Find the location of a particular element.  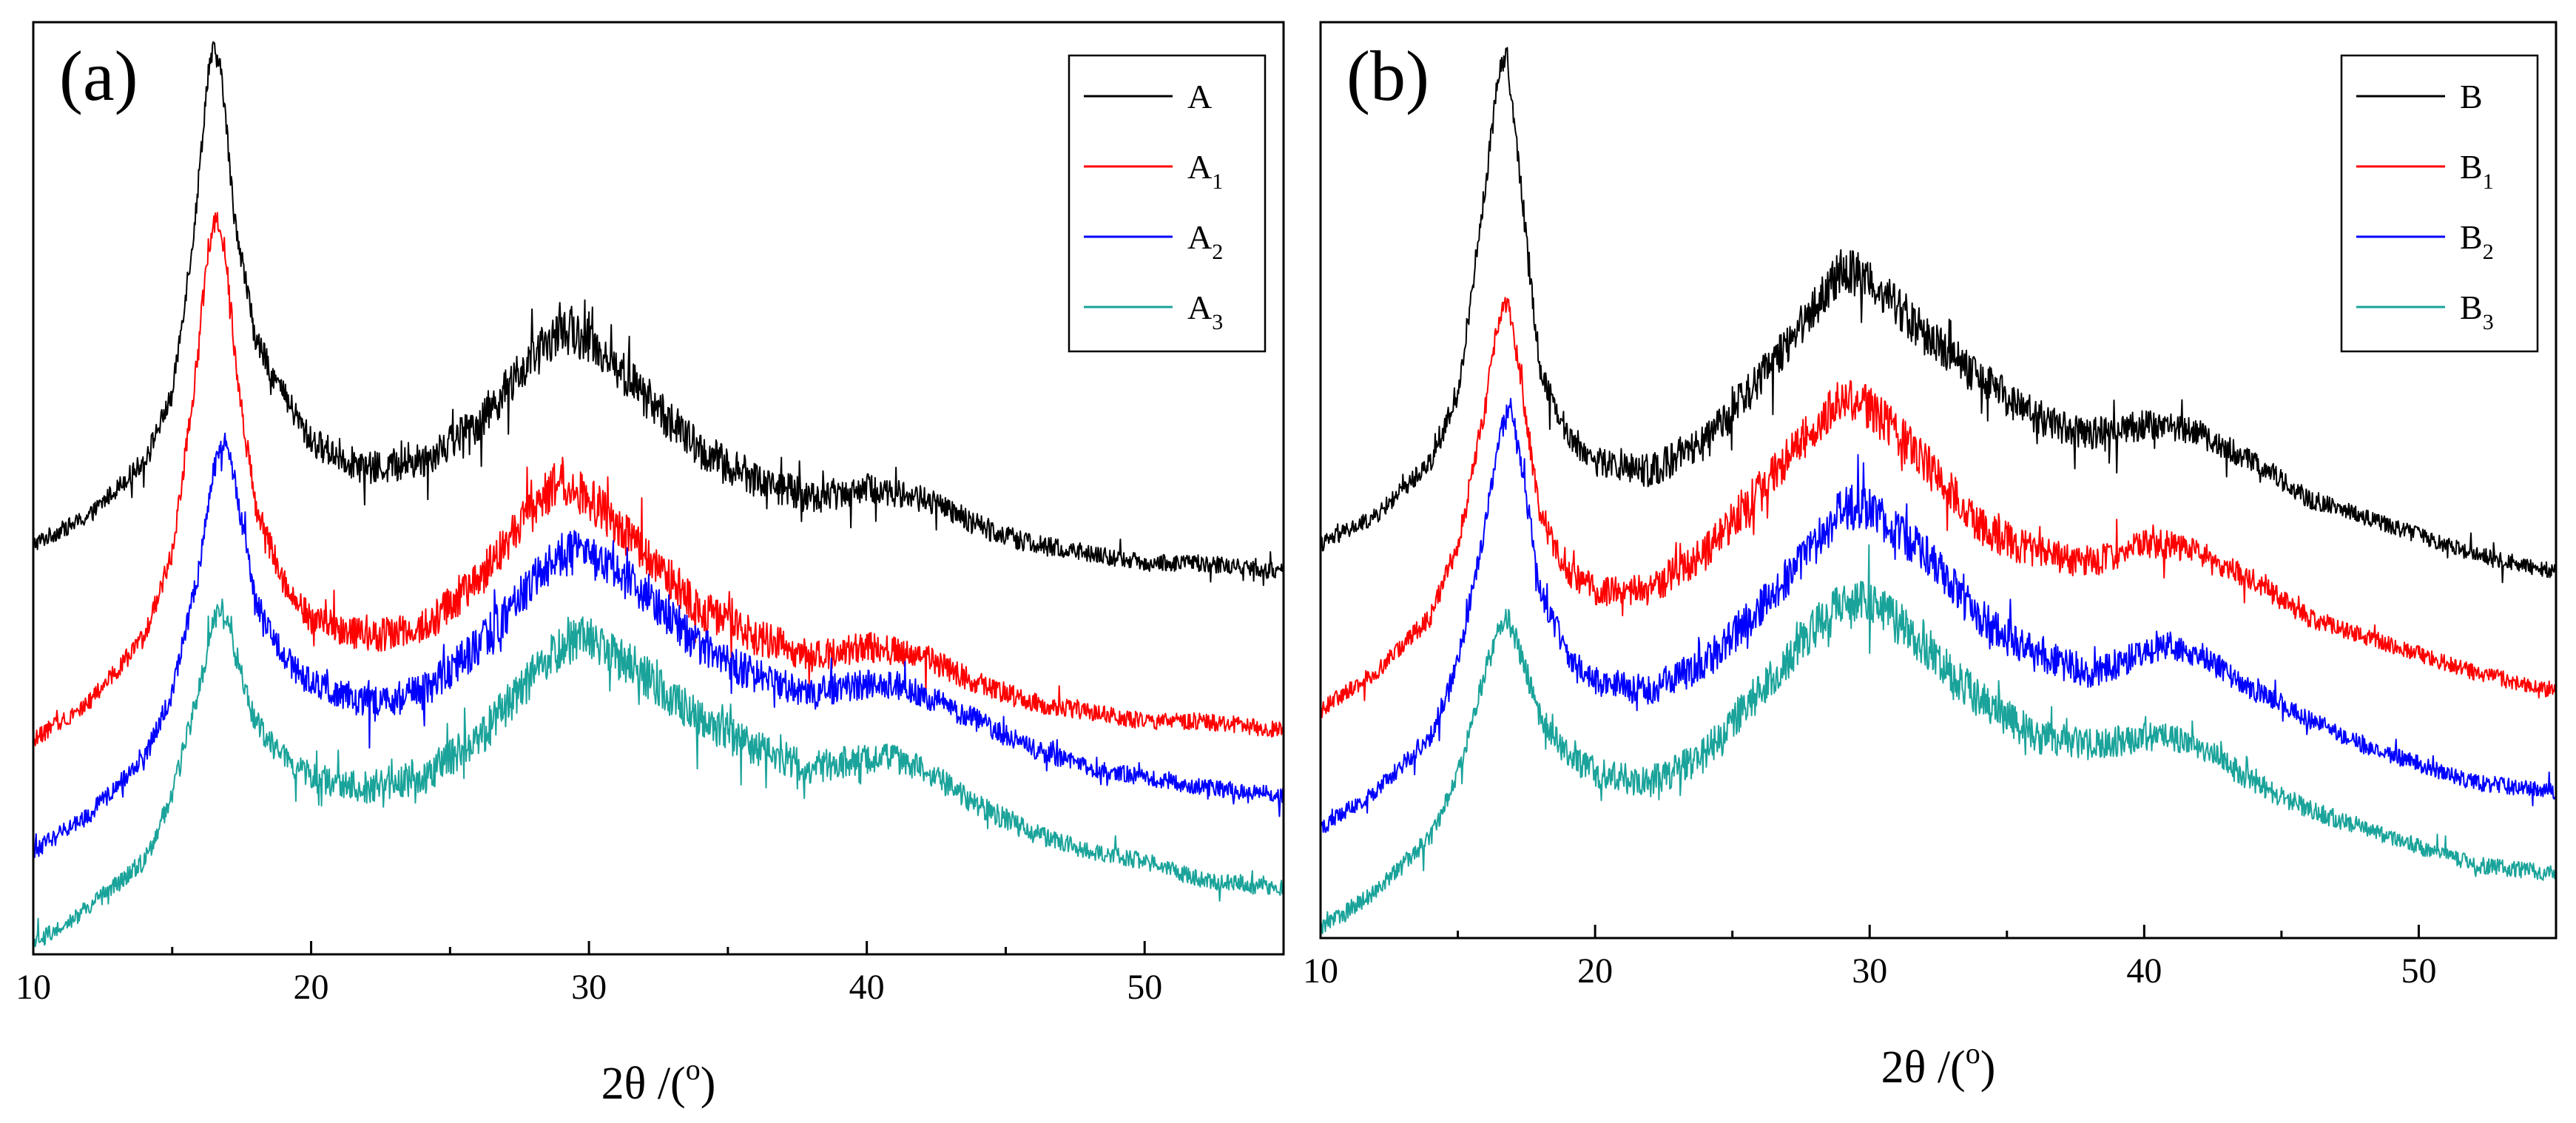

chart-b-x-axis-label: 2θ /(o) is located at coordinates (1938, 1064).